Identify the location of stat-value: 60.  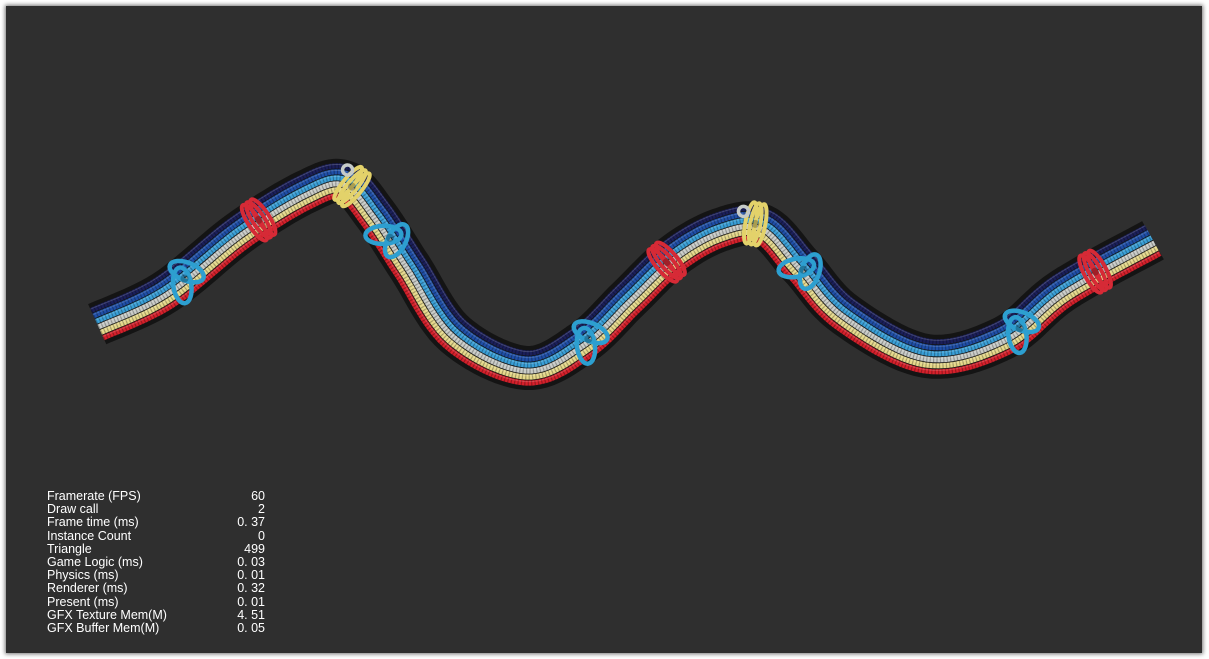
(258, 496).